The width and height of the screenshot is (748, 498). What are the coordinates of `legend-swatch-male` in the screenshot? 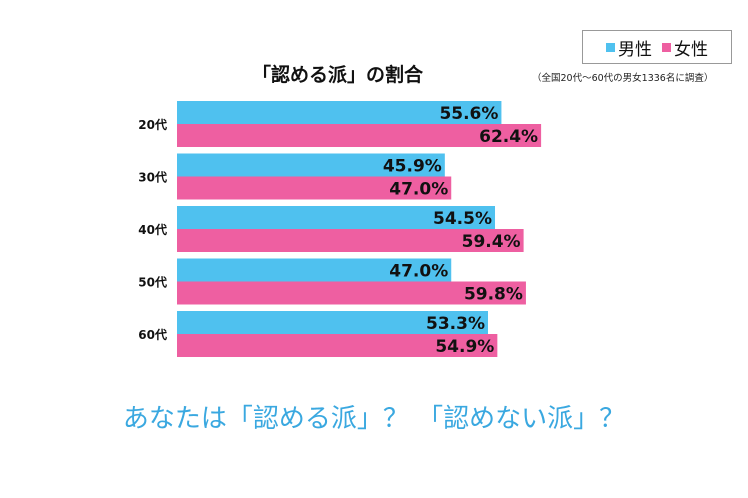 It's located at (610, 47).